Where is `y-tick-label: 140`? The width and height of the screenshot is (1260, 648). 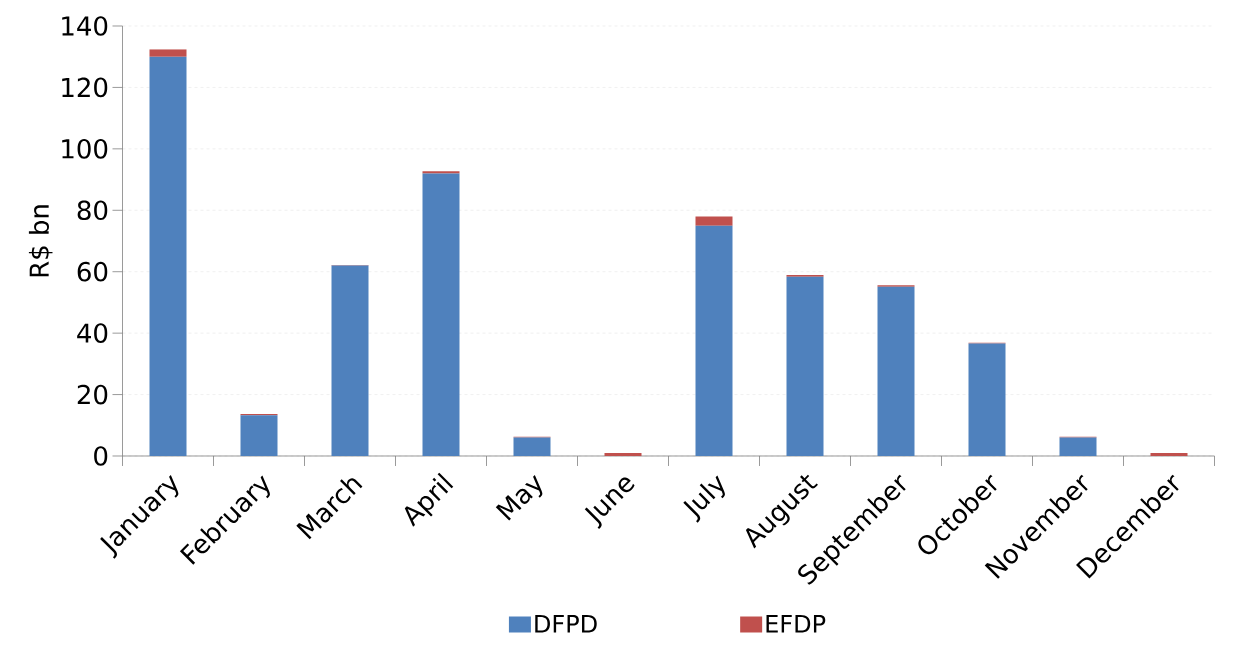
y-tick-label: 140 is located at coordinates (85, 26).